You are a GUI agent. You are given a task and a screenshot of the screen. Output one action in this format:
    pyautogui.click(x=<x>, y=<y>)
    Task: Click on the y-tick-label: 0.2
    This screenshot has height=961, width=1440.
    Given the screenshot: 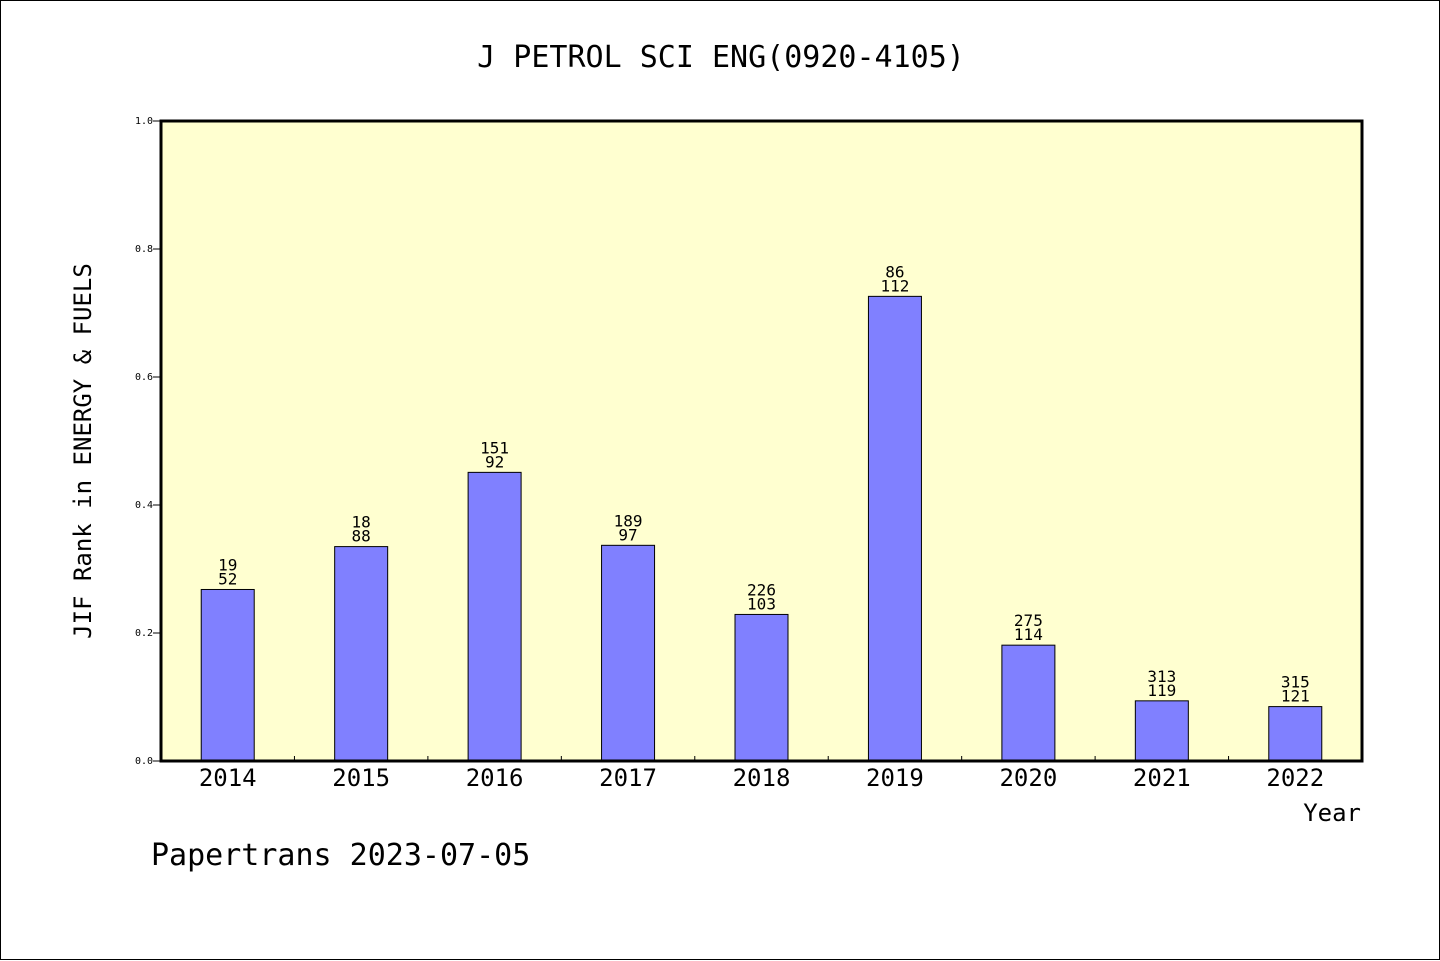 What is the action you would take?
    pyautogui.click(x=144, y=633)
    